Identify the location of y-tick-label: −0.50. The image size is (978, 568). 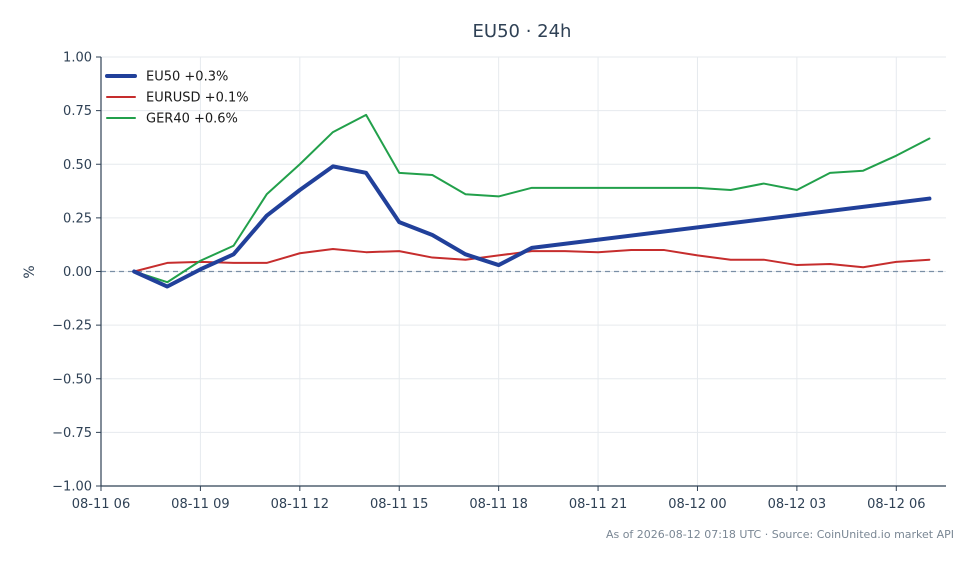
(72, 379).